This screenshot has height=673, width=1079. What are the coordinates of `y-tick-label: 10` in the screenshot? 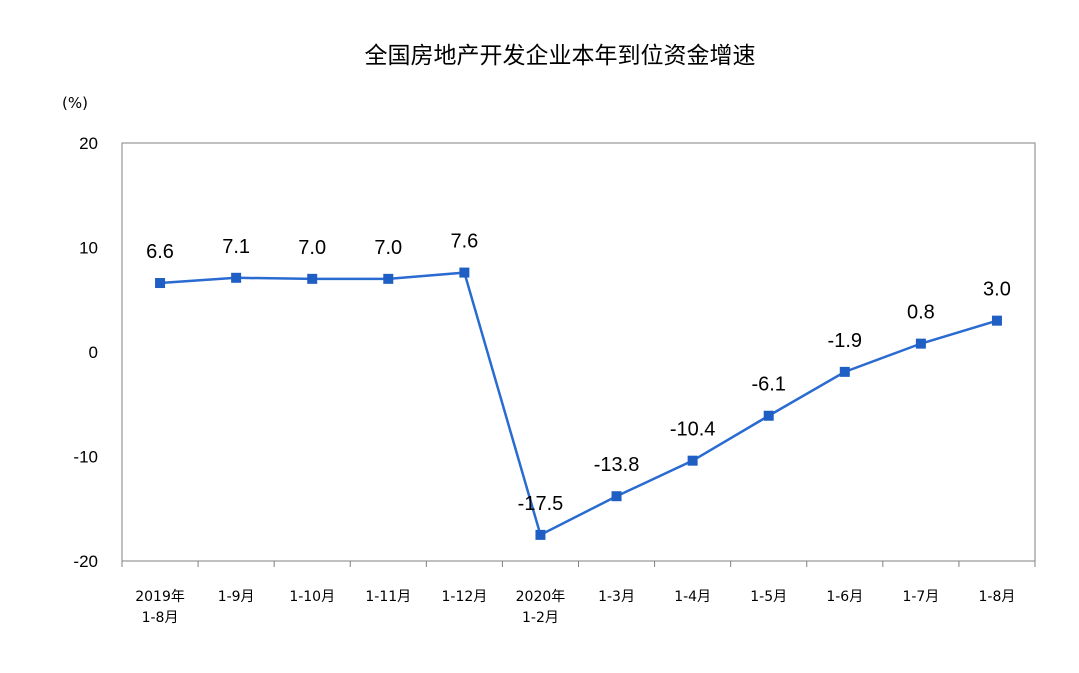 It's located at (88, 248).